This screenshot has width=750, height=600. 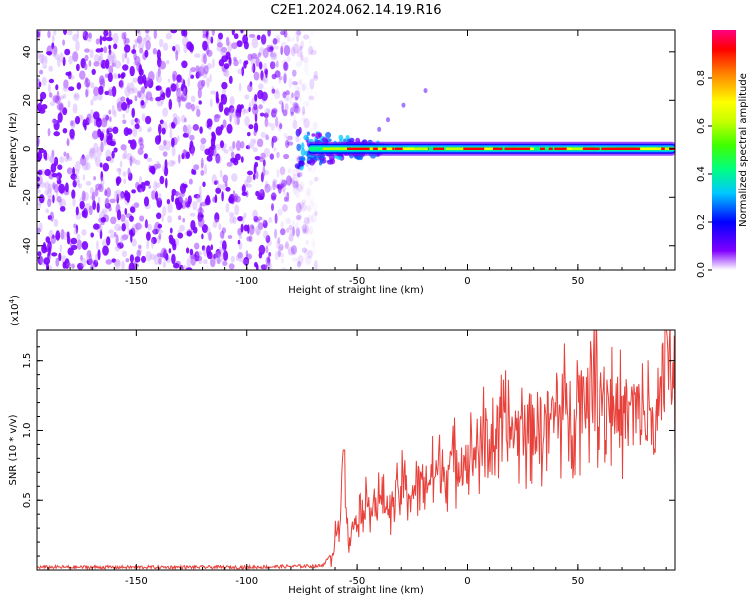 I want to click on colorbar-tick-label: 0.4, so click(x=701, y=174).